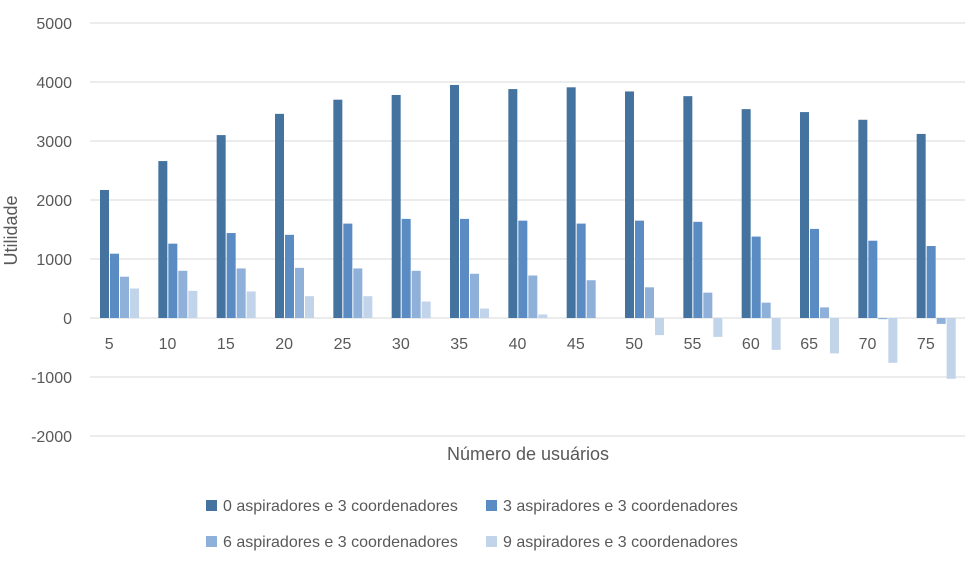 Image resolution: width=977 pixels, height=570 pixels. I want to click on x-tick-label: 25, so click(343, 344).